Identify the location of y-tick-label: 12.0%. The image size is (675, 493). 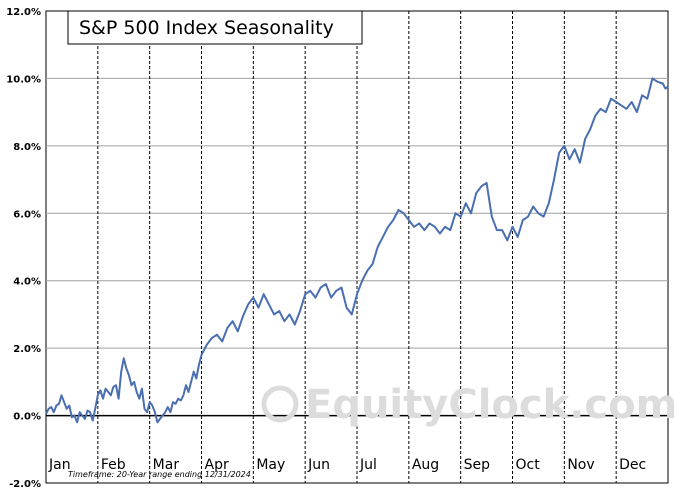
(23, 12).